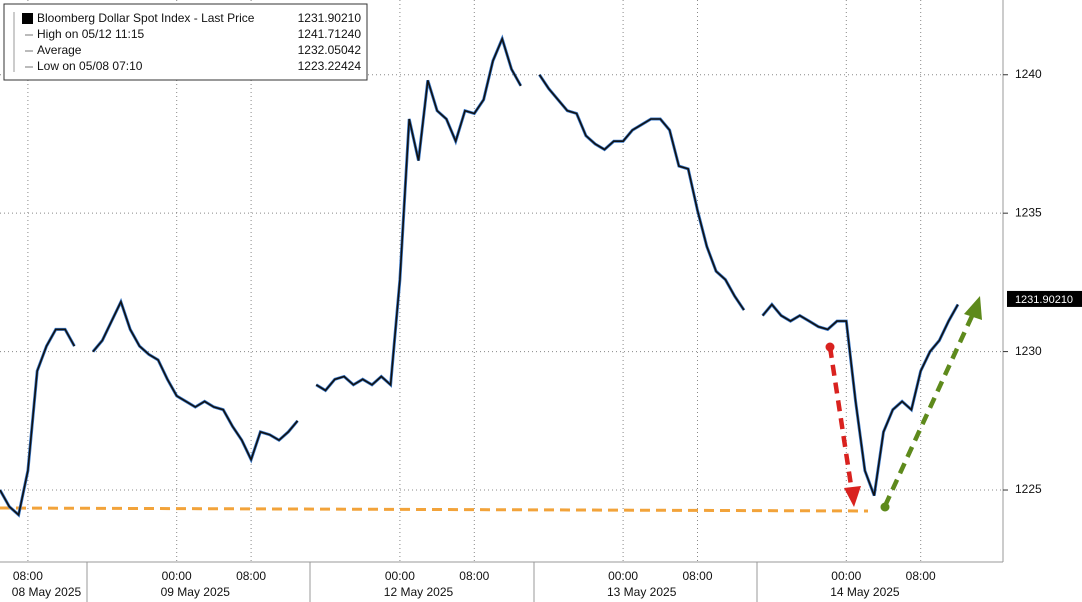 This screenshot has height=602, width=1082. What do you see at coordinates (434, 509) in the screenshot?
I see `low-line` at bounding box center [434, 509].